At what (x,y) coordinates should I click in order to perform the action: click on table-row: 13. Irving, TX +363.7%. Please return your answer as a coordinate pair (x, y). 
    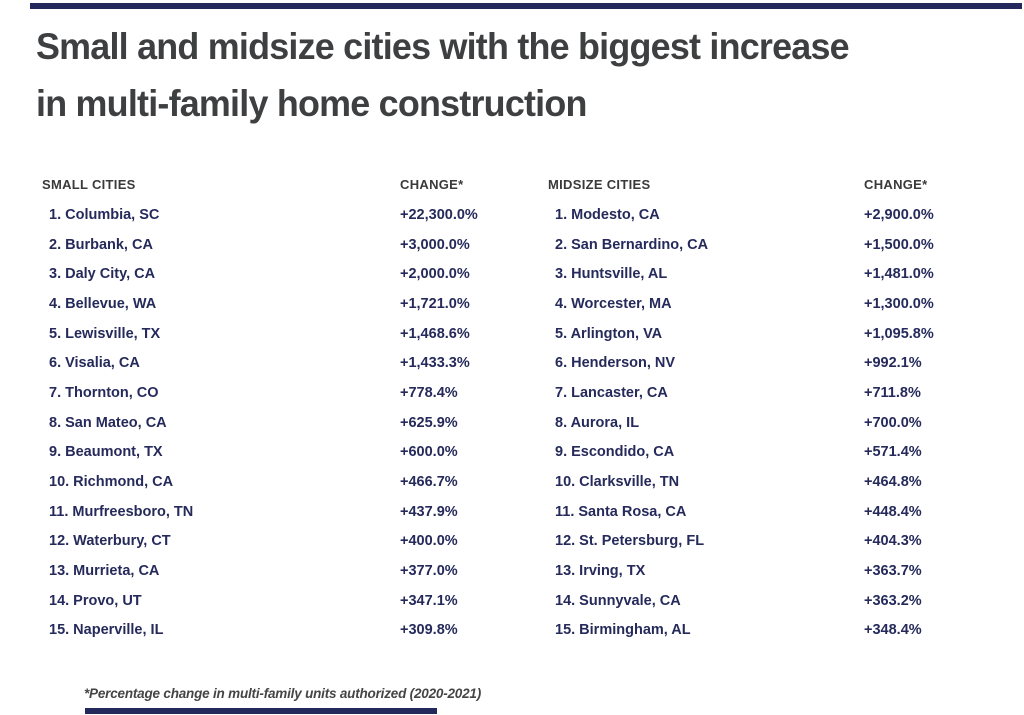
    Looking at the image, I should click on (786, 571).